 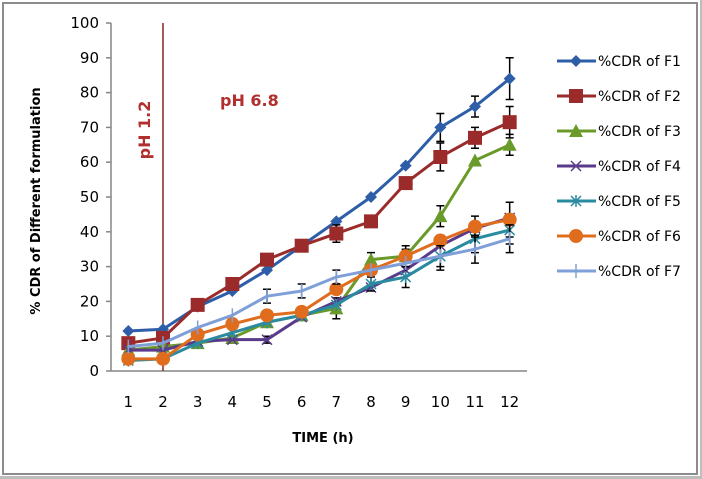 I want to click on x-tick-label: 8, so click(x=371, y=402).